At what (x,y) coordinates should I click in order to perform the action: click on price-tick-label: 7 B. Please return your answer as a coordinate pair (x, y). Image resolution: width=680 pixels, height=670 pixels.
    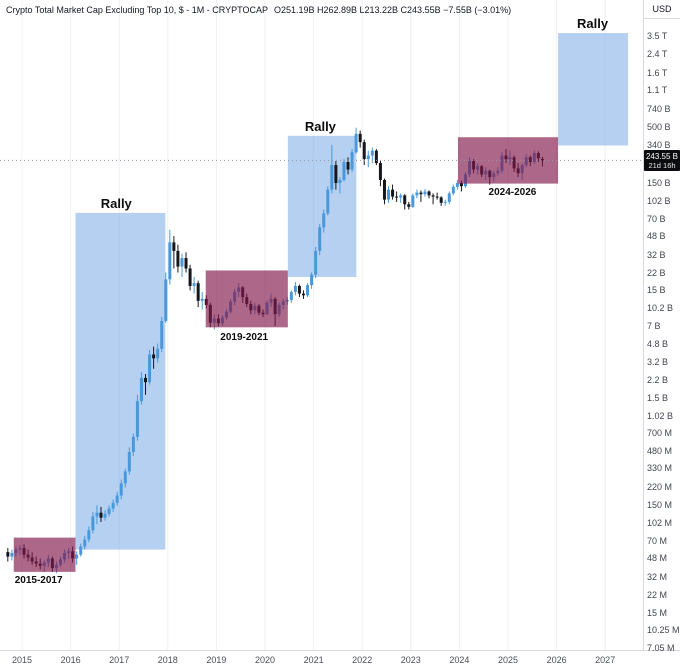
    Looking at the image, I should click on (654, 325).